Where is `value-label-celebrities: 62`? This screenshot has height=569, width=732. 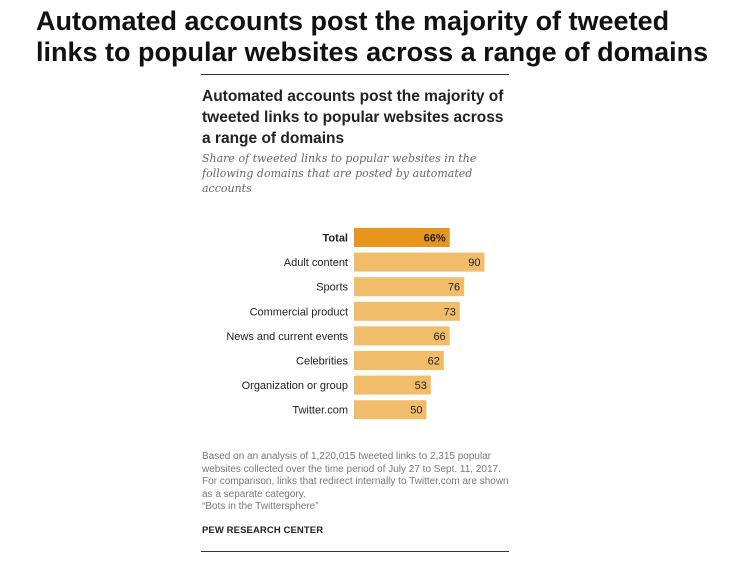 value-label-celebrities: 62 is located at coordinates (434, 362).